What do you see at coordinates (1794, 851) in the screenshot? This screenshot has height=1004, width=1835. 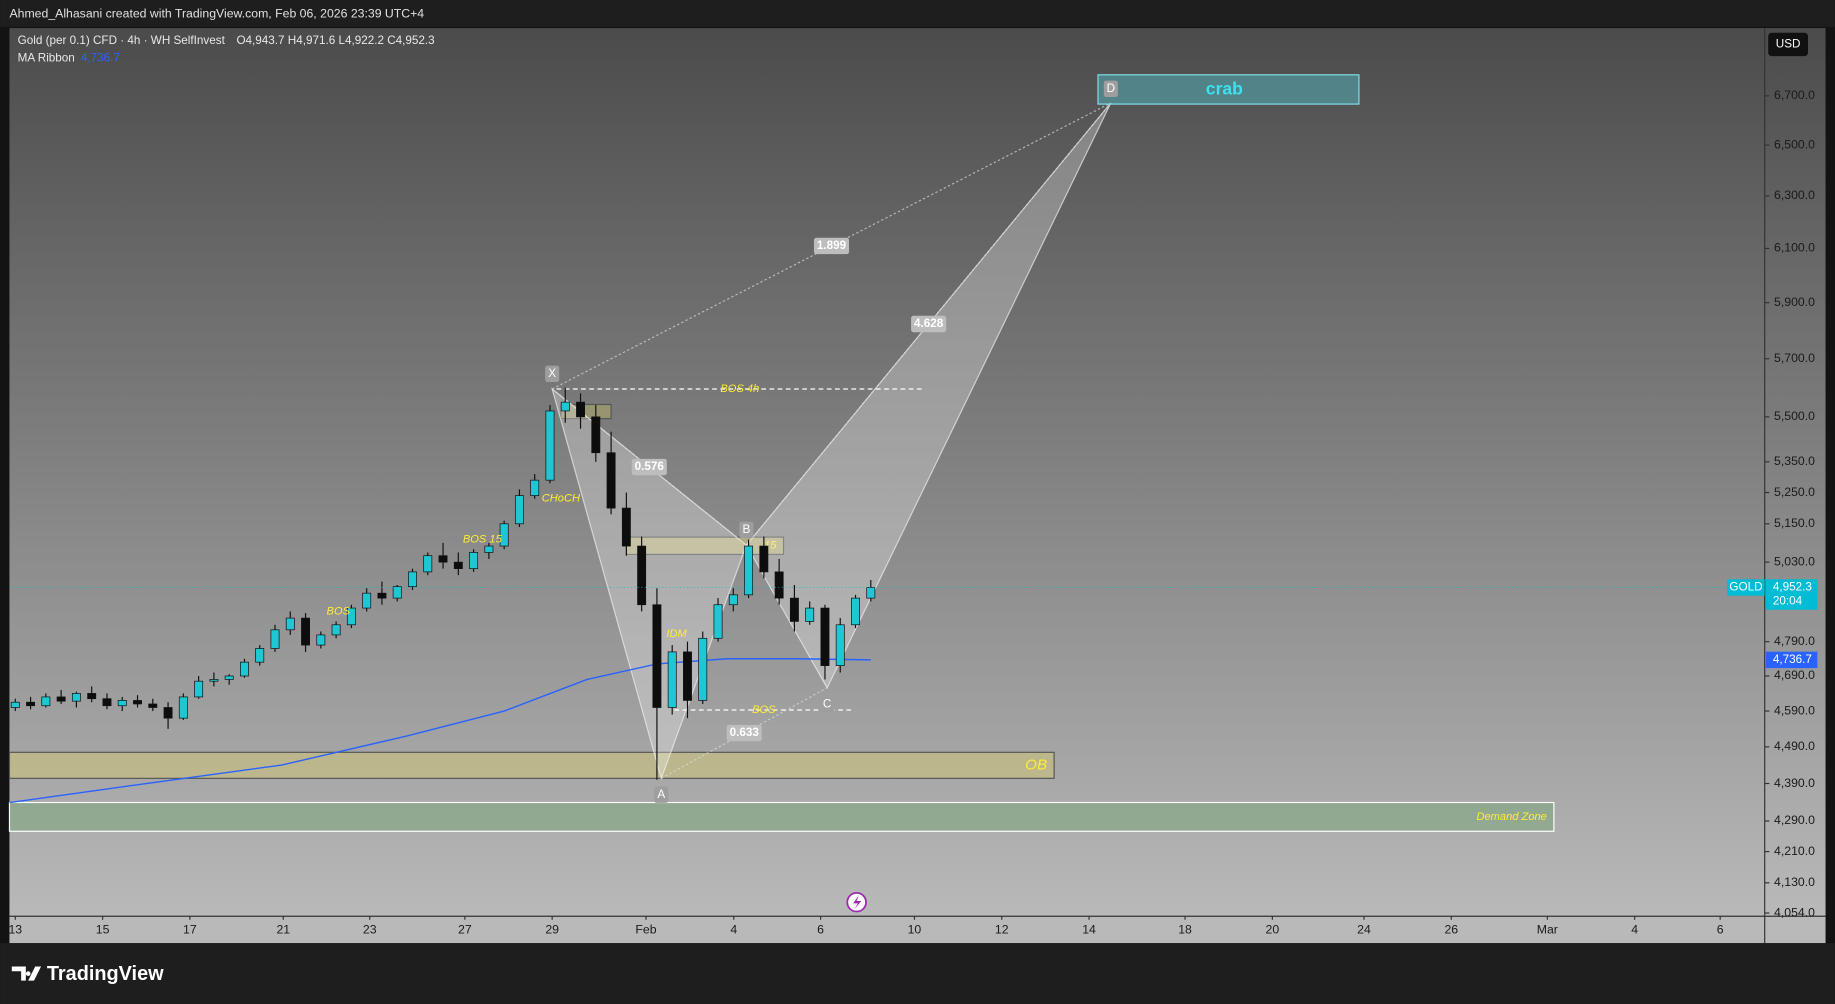 I see `y-tick-label: 4,210.0` at bounding box center [1794, 851].